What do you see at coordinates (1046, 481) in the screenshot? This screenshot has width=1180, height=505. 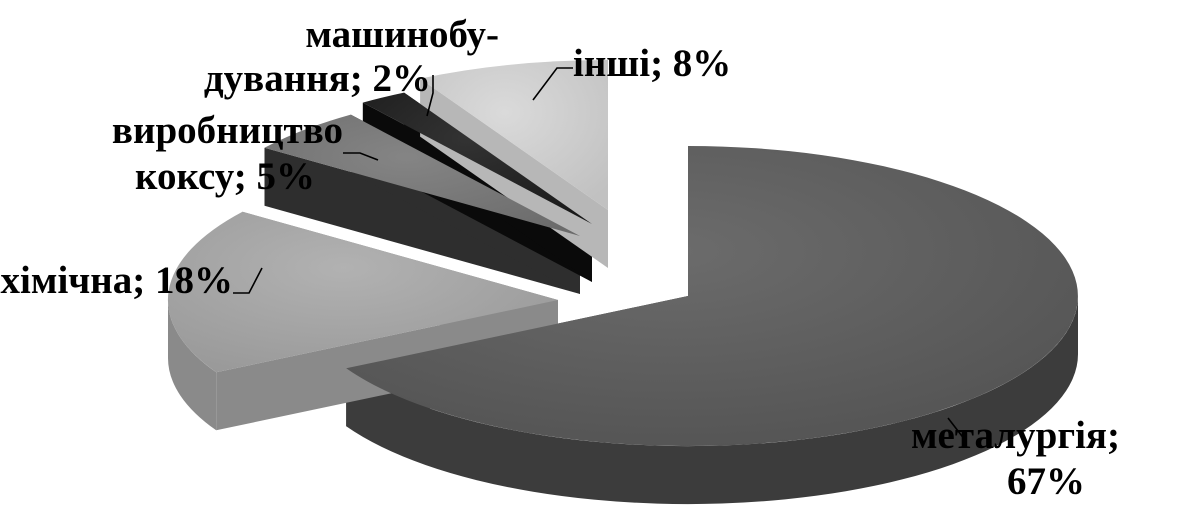 I see `data-label-0-1: 67%` at bounding box center [1046, 481].